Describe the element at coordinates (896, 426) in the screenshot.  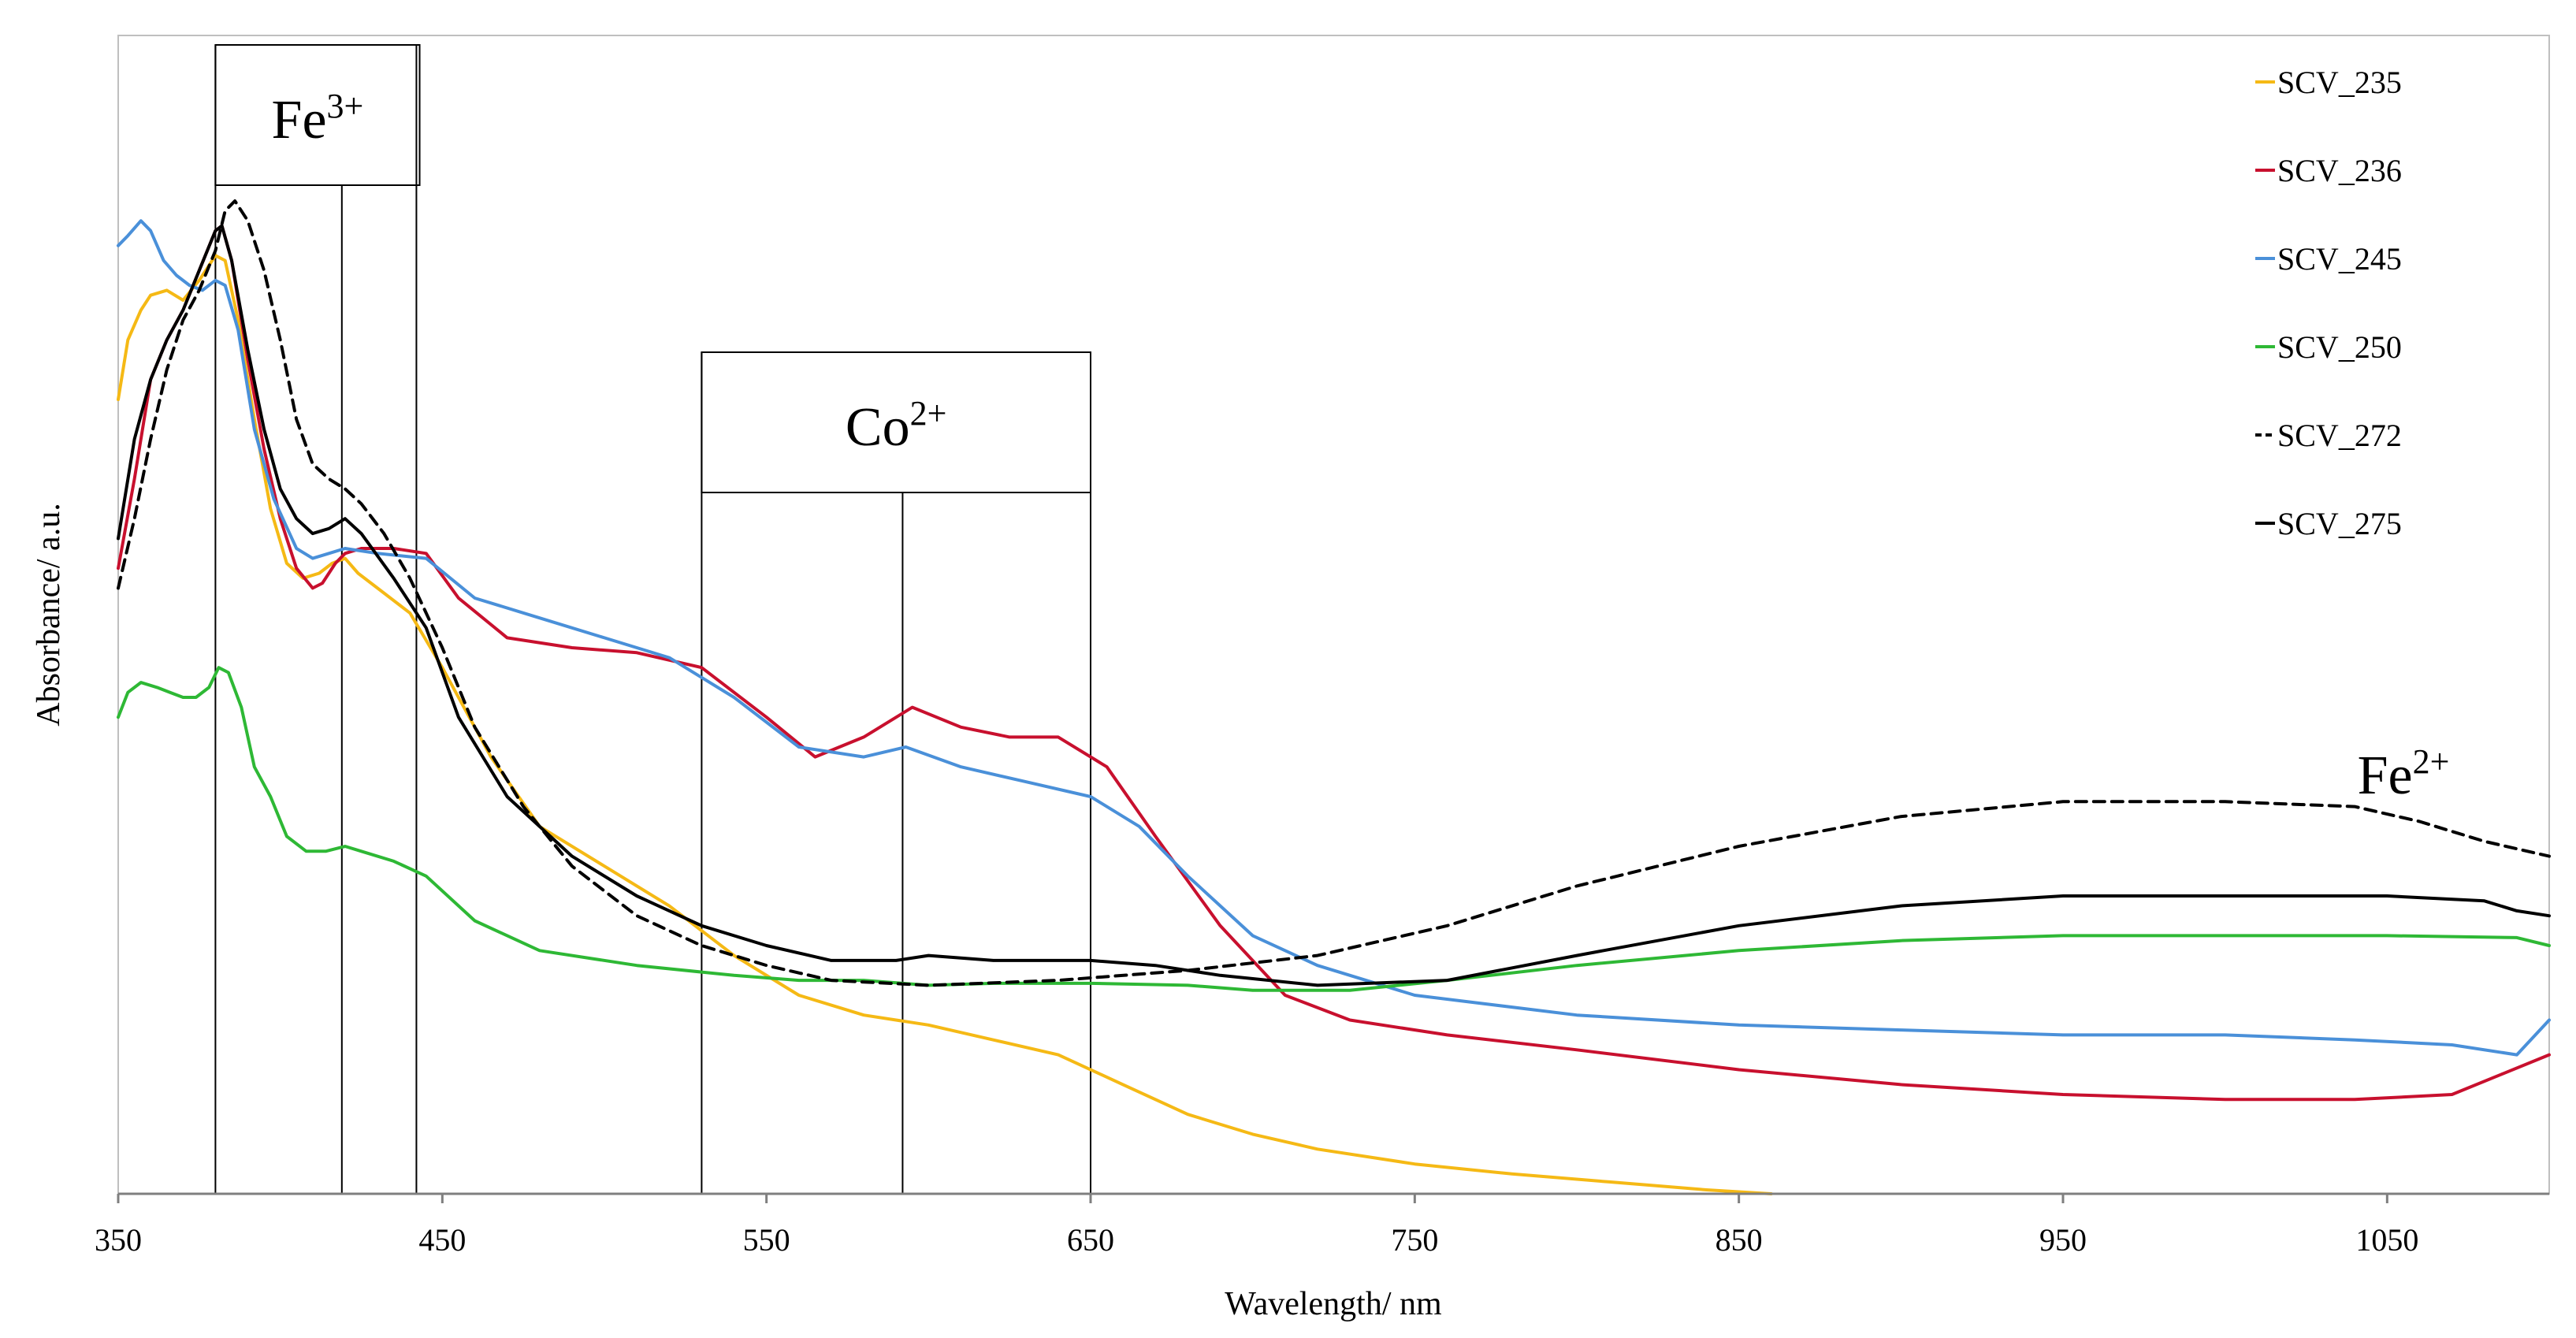
I see `ion-label: Co2+` at that location.